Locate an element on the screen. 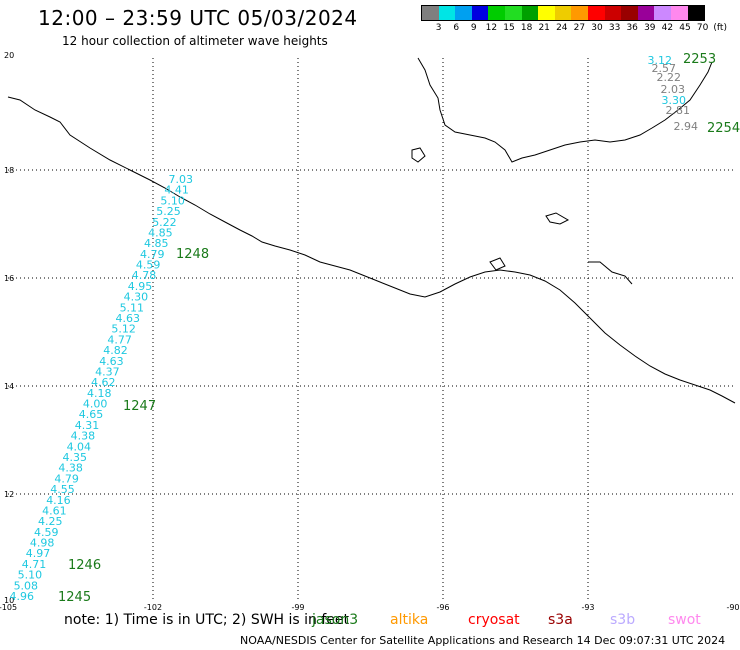 The width and height of the screenshot is (740, 650). swh-value: 4.79 is located at coordinates (66, 478).